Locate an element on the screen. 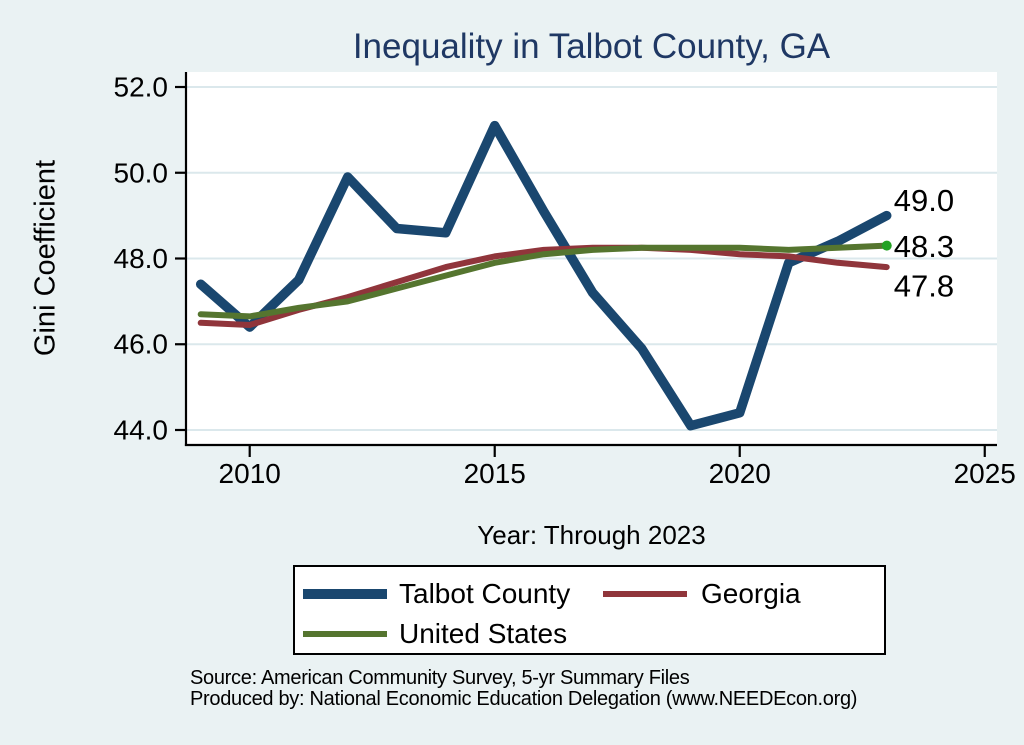 This screenshot has width=1024, height=745. x-axis-title: Year: Through 2023 is located at coordinates (591, 535).